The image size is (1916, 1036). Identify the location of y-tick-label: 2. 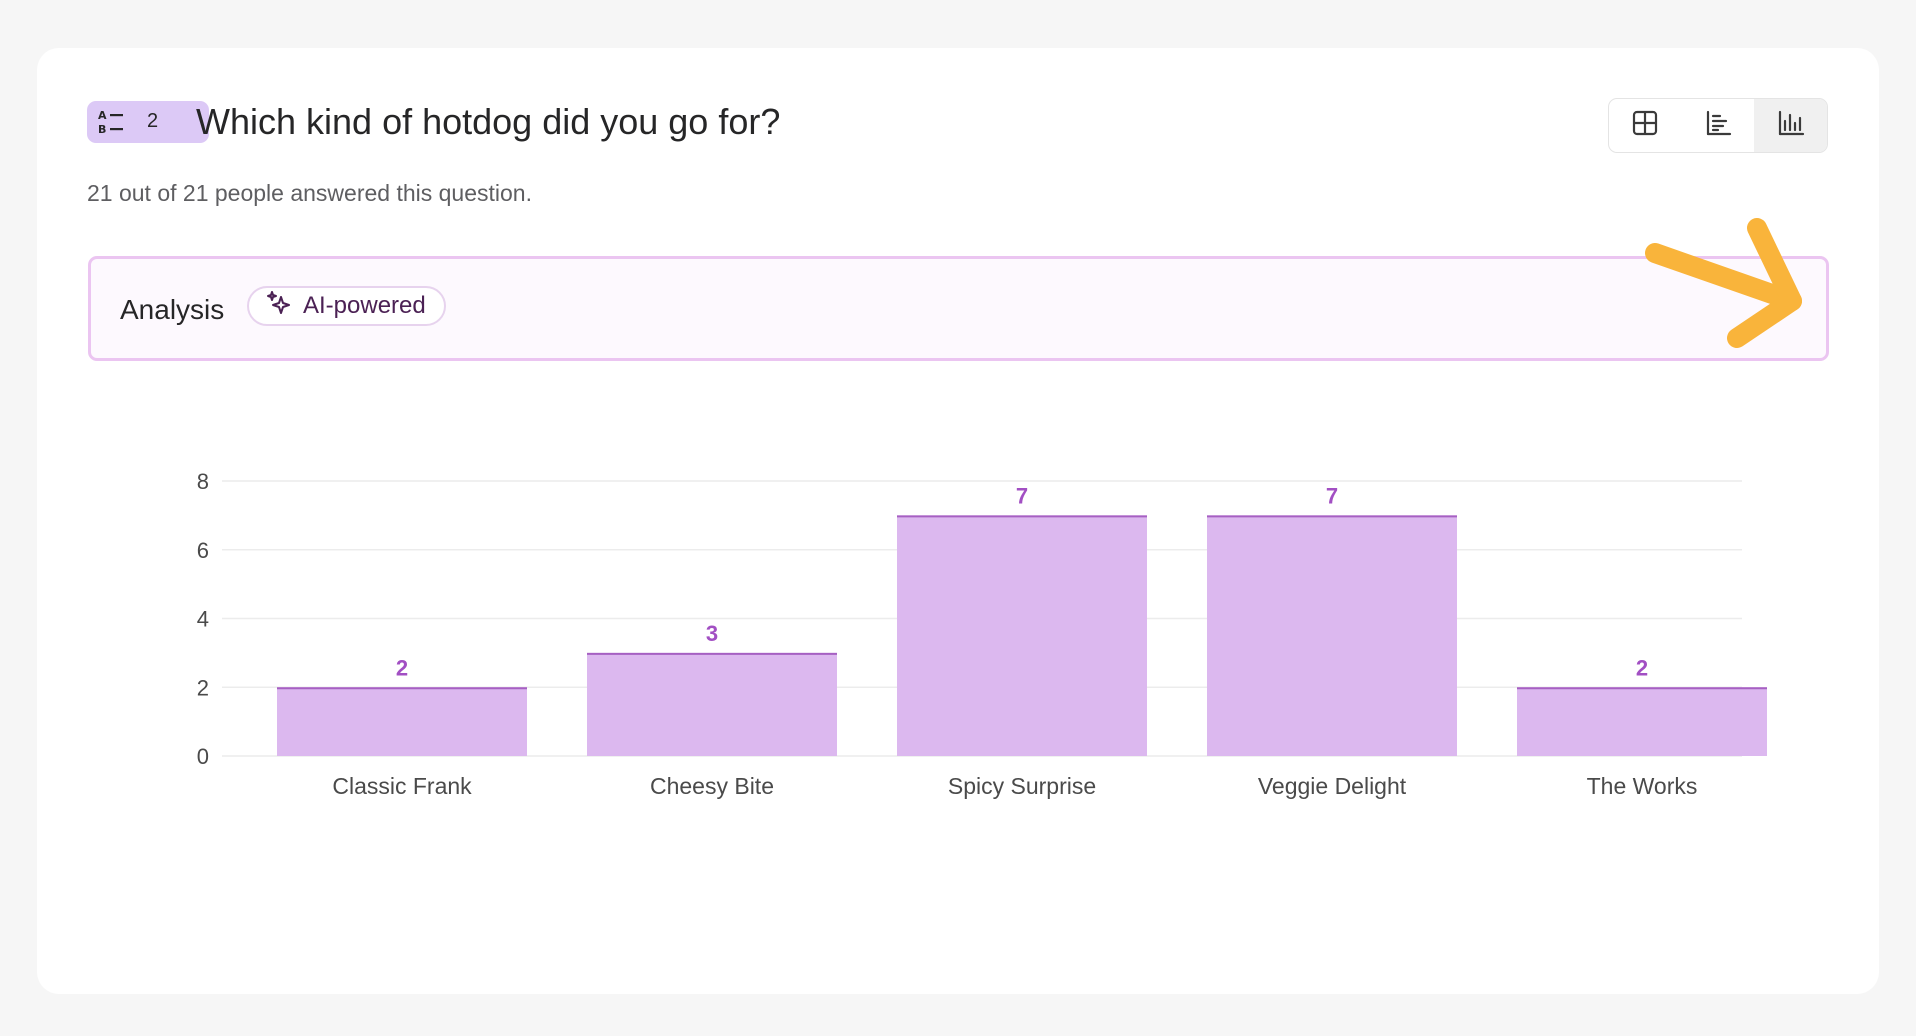
(203, 687).